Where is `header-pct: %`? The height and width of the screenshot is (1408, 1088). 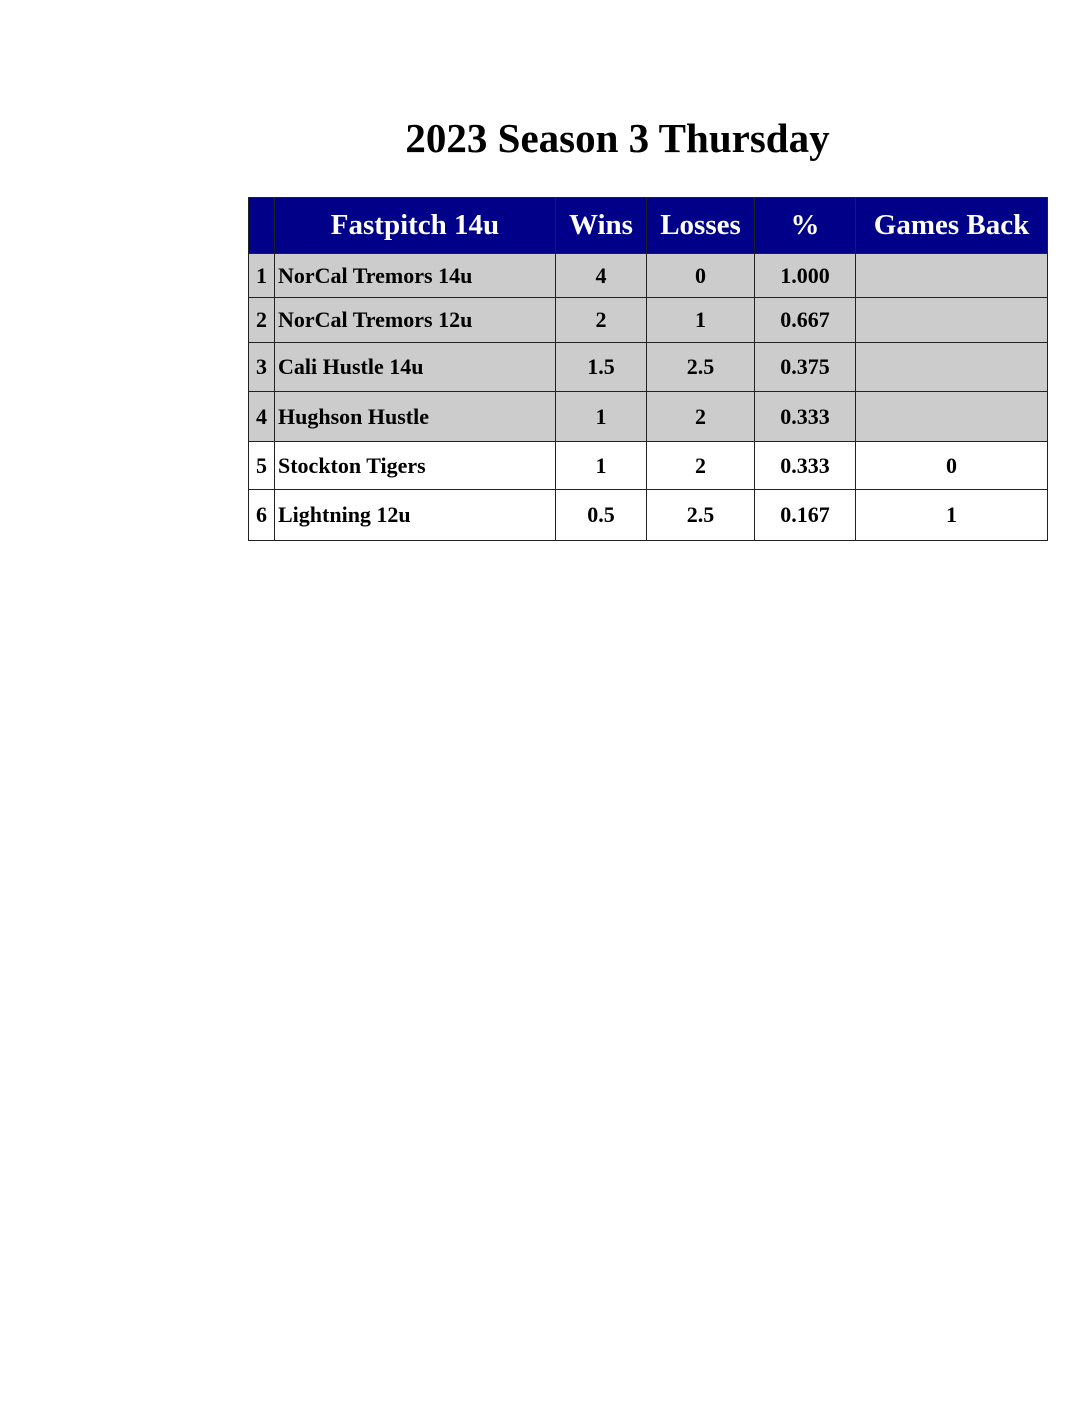 header-pct: % is located at coordinates (805, 225).